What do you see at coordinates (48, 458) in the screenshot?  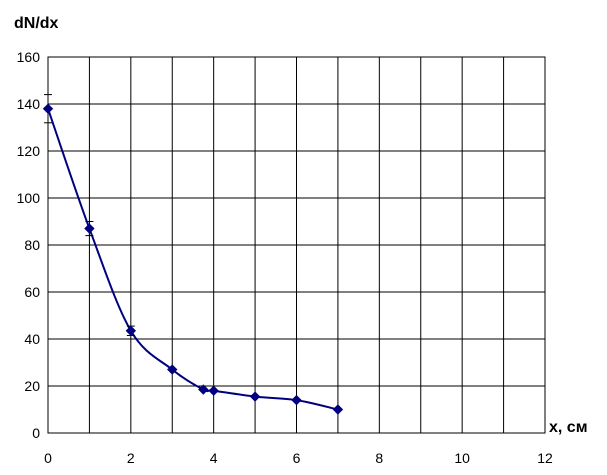 I see `x-tick-label: 0` at bounding box center [48, 458].